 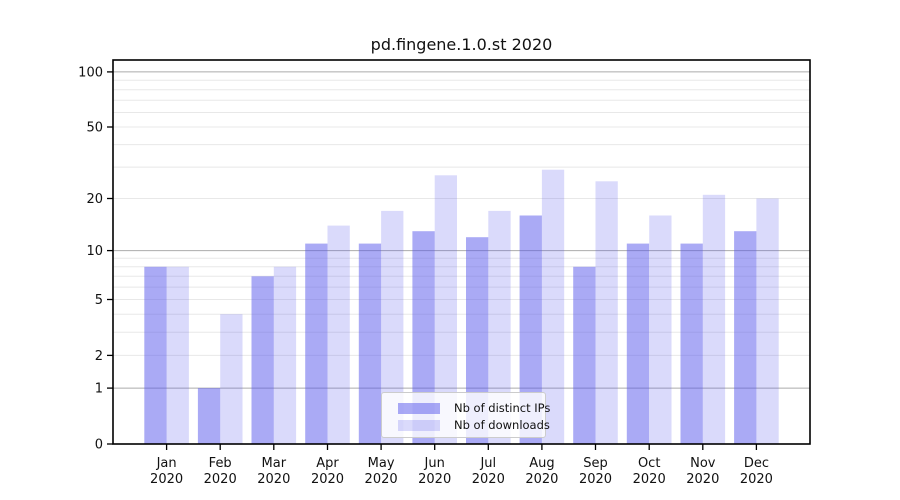 What do you see at coordinates (434, 479) in the screenshot?
I see `x-ticklabel-jun-year: 2020` at bounding box center [434, 479].